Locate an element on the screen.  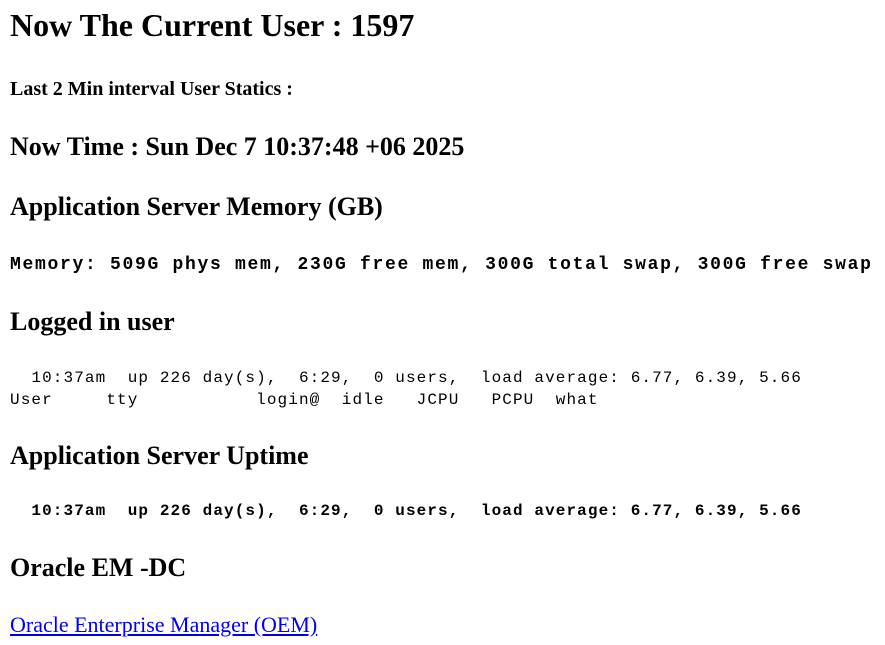
now-time-heading: Now Time : Sun Dec 7 10:37:48 +06 2025 is located at coordinates (237, 146).